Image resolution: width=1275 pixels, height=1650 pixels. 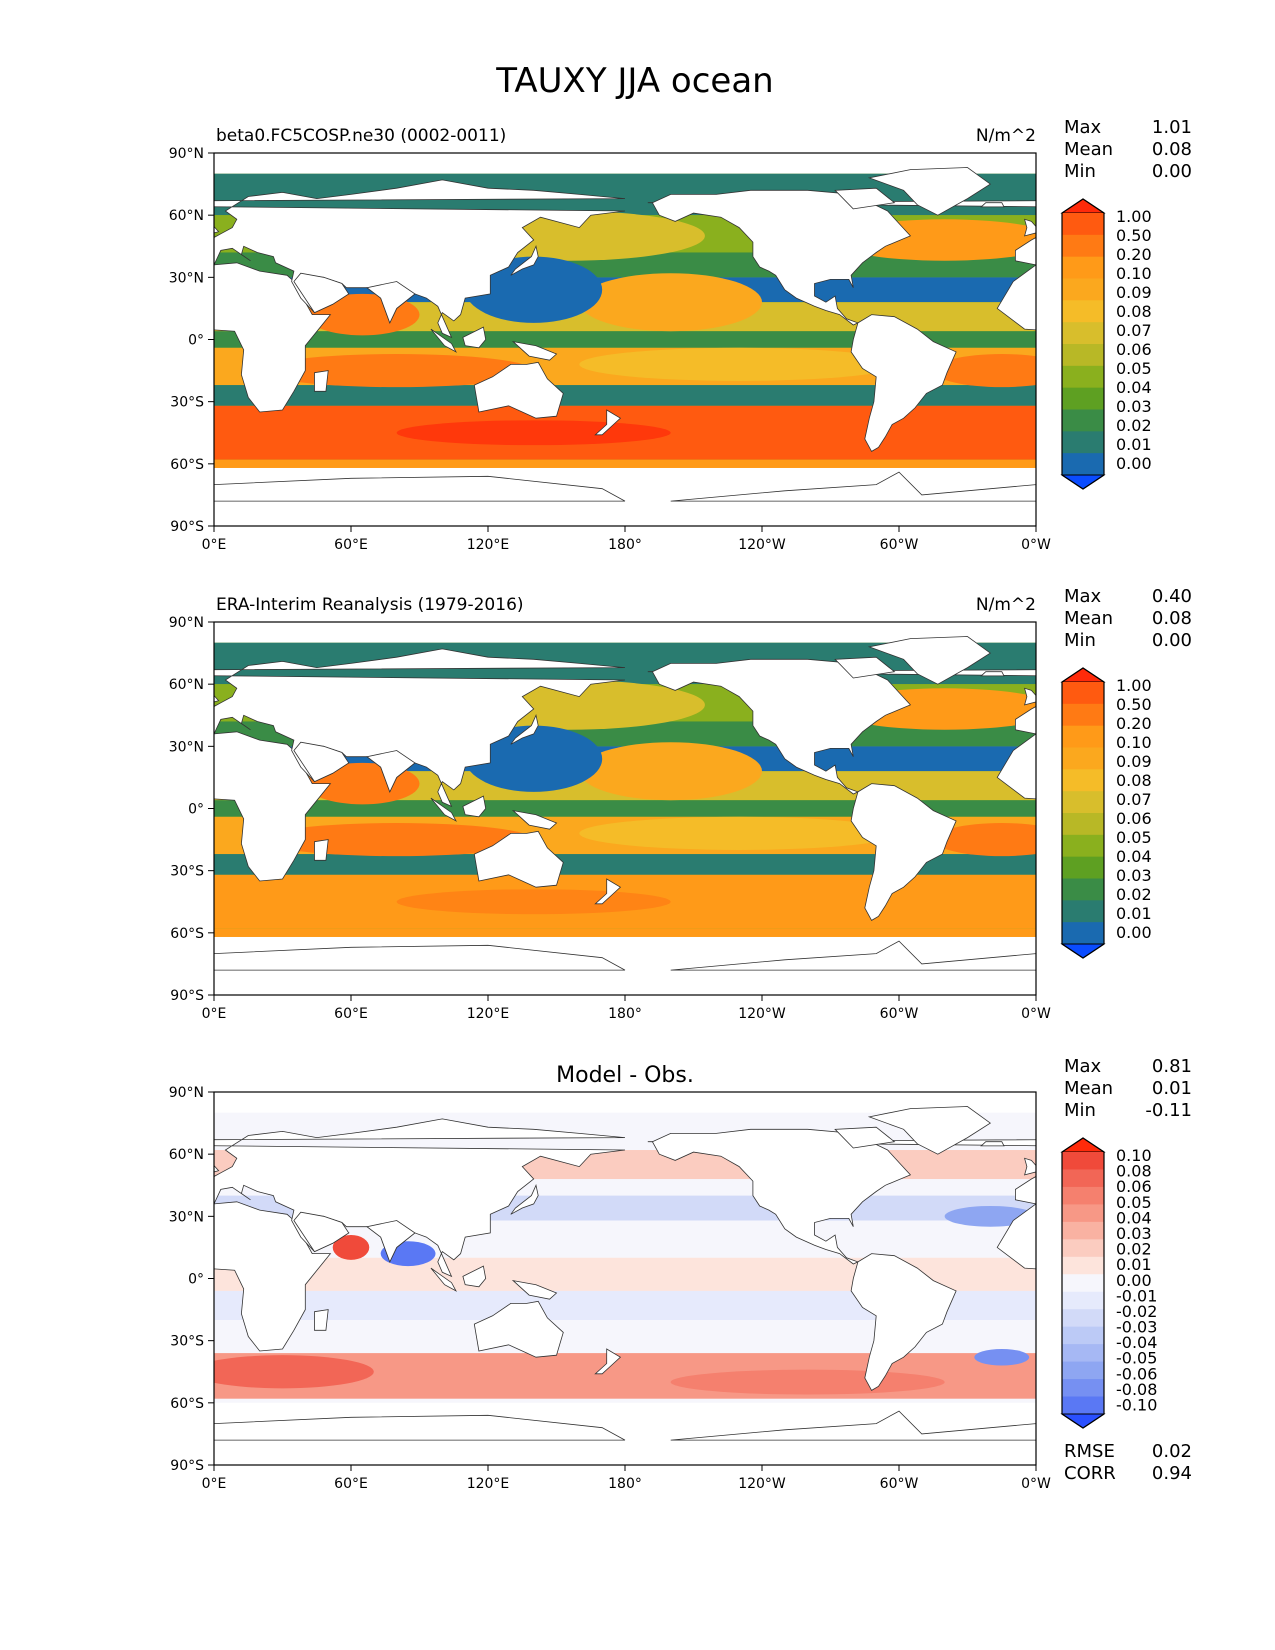 What do you see at coordinates (474, 337) in the screenshot?
I see `land-borneo` at bounding box center [474, 337].